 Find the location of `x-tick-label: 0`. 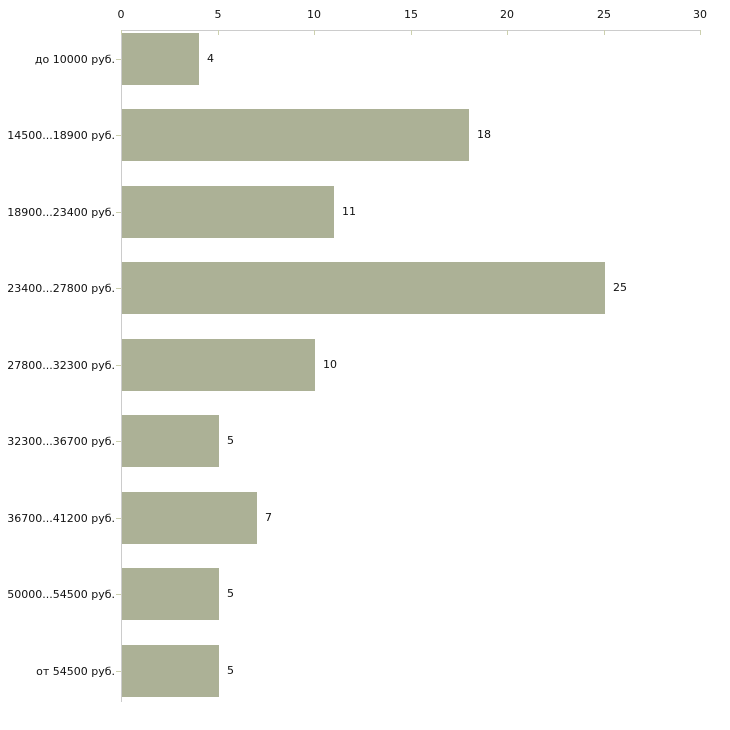

x-tick-label: 0 is located at coordinates (121, 14).